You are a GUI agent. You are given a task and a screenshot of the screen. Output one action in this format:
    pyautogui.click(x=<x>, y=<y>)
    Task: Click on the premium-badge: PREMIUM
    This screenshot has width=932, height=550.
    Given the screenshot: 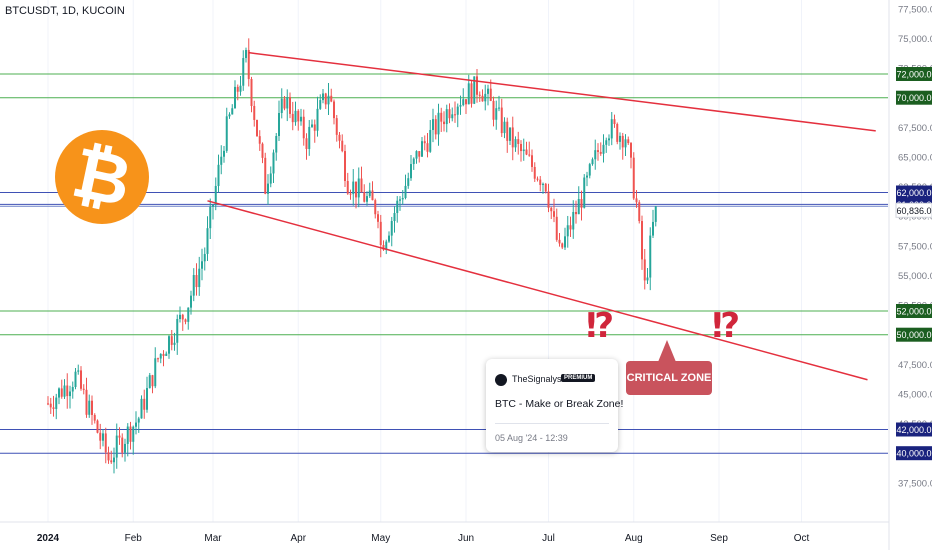 What is the action you would take?
    pyautogui.click(x=578, y=378)
    